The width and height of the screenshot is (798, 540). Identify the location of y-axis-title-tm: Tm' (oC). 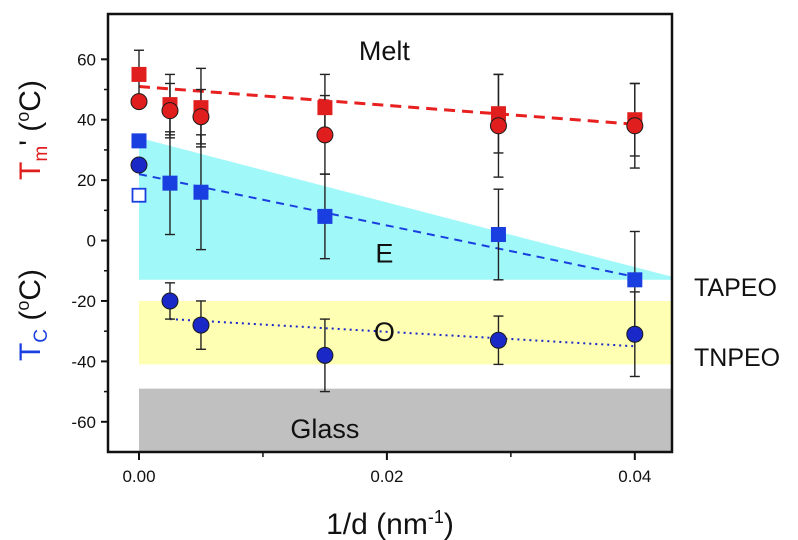
(32, 130).